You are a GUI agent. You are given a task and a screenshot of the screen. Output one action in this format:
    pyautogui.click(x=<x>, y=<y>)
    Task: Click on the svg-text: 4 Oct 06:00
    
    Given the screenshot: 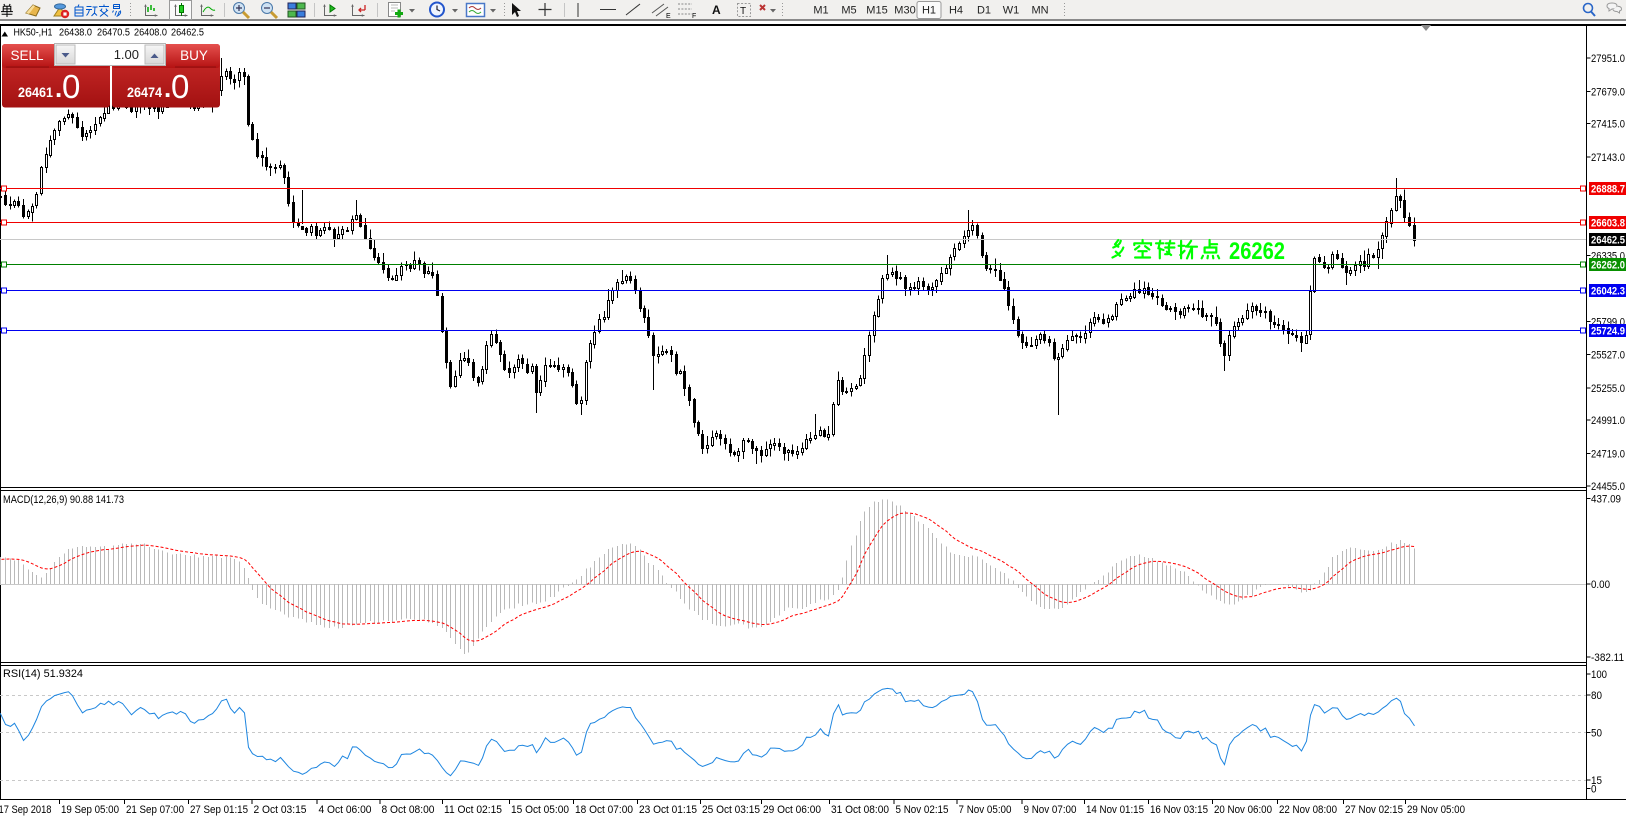 What is the action you would take?
    pyautogui.click(x=345, y=810)
    